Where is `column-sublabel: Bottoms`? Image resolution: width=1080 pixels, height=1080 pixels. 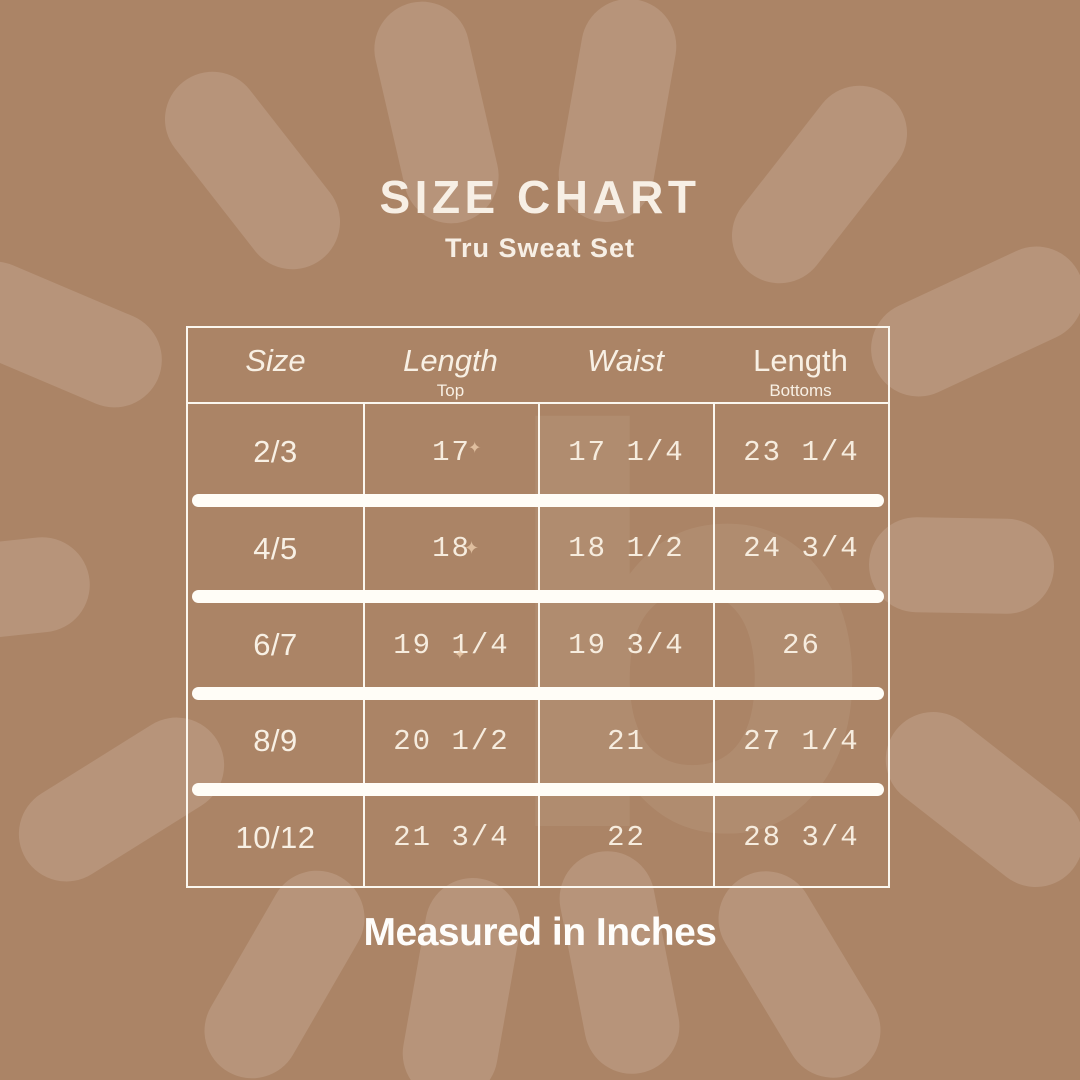
column-sublabel: Bottoms is located at coordinates (800, 390).